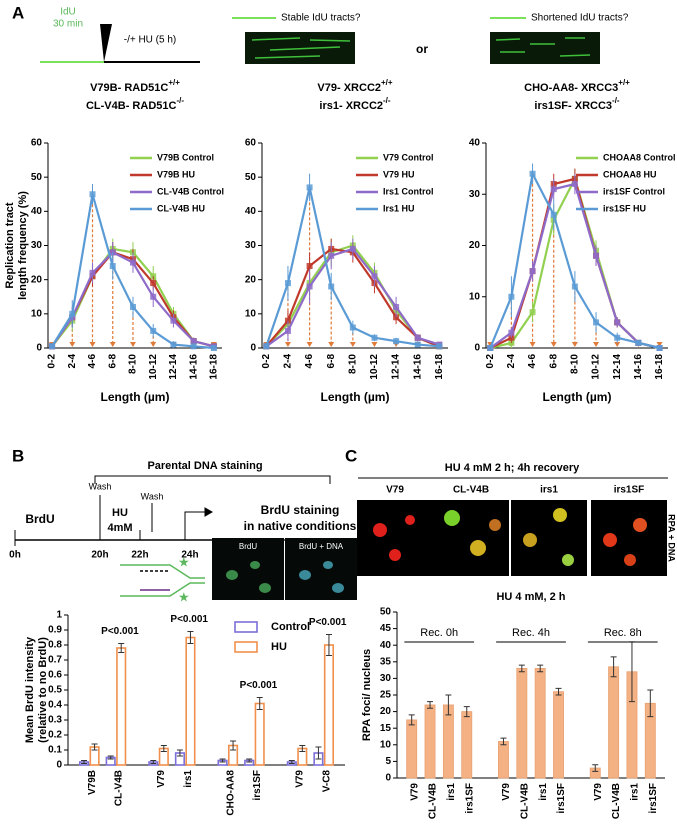  Describe the element at coordinates (131, 106) in the screenshot. I see `title-text: CL-V4B- RAD51C` at that location.